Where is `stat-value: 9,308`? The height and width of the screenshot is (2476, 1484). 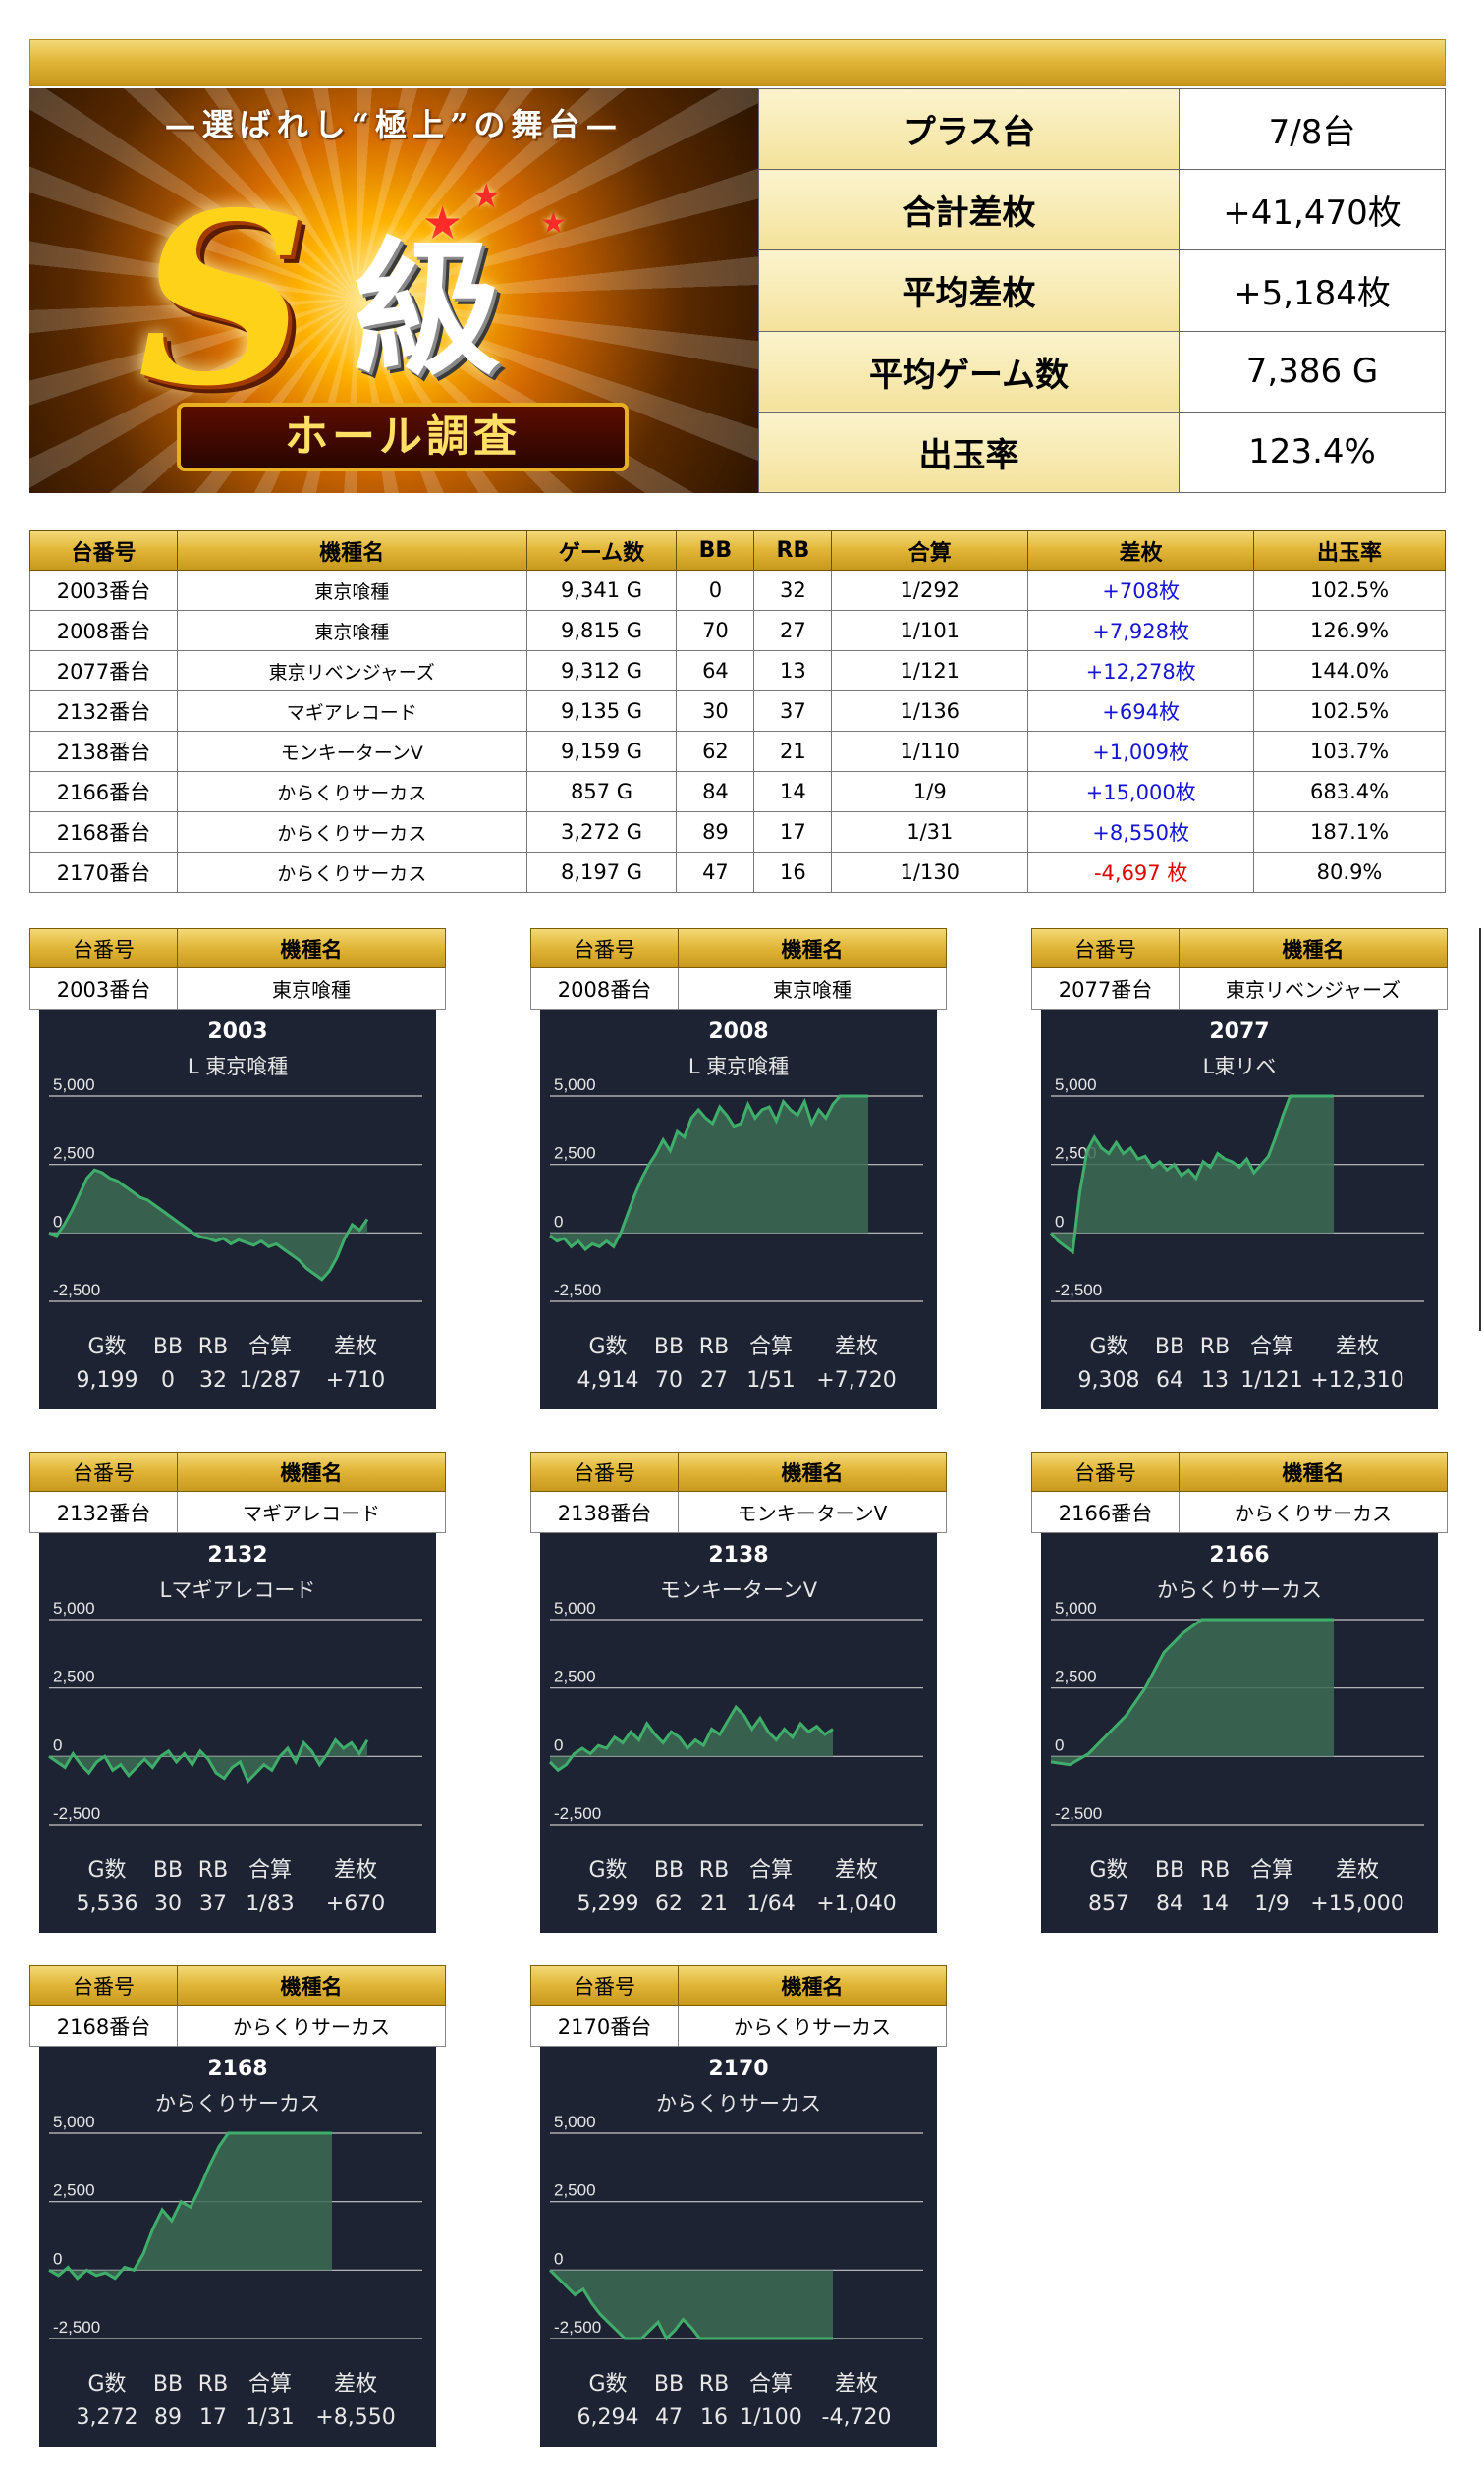 stat-value: 9,308 is located at coordinates (1108, 1380).